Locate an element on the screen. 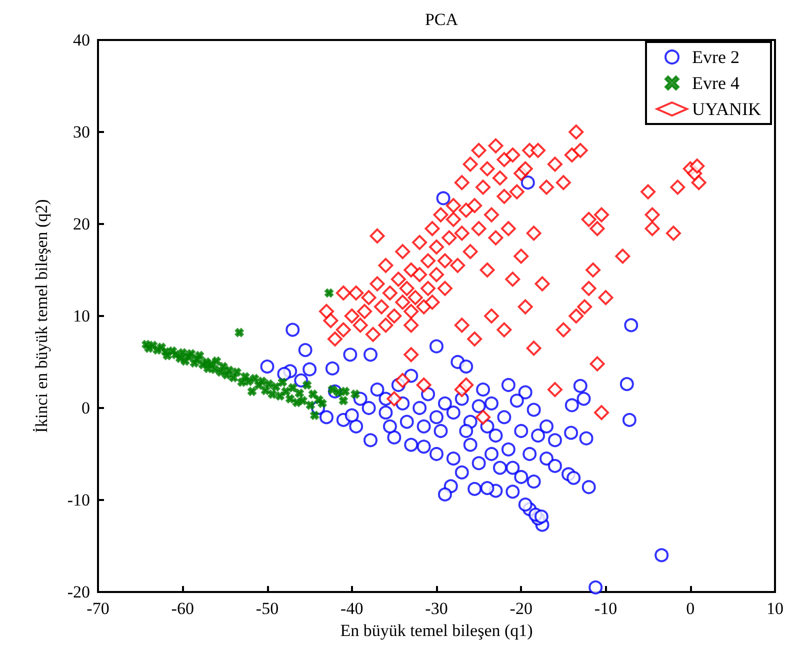  x-tick-label: -60 is located at coordinates (182, 608).